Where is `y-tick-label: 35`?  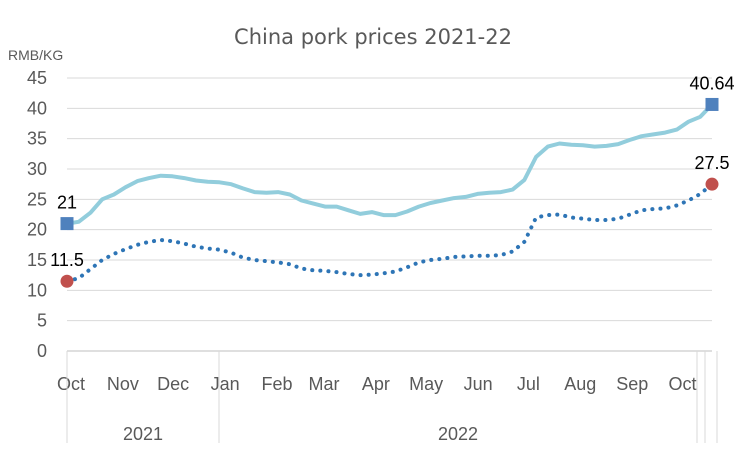 y-tick-label: 35 is located at coordinates (37, 139).